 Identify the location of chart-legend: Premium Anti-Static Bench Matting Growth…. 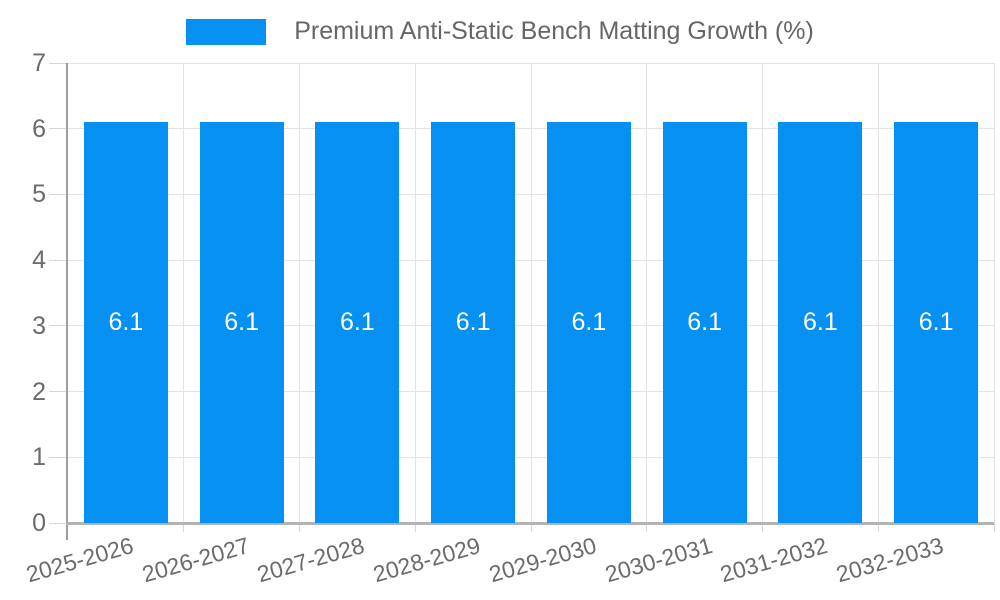
(500, 31).